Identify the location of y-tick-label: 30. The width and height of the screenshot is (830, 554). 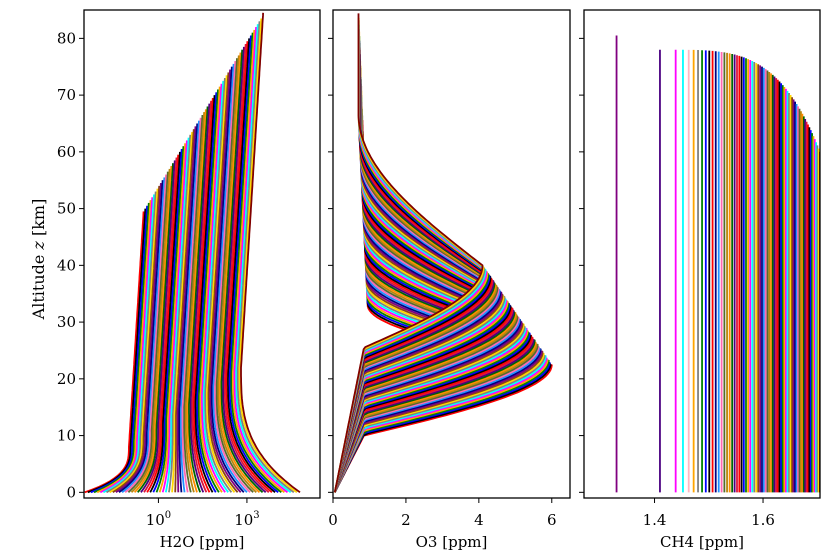
(66, 322).